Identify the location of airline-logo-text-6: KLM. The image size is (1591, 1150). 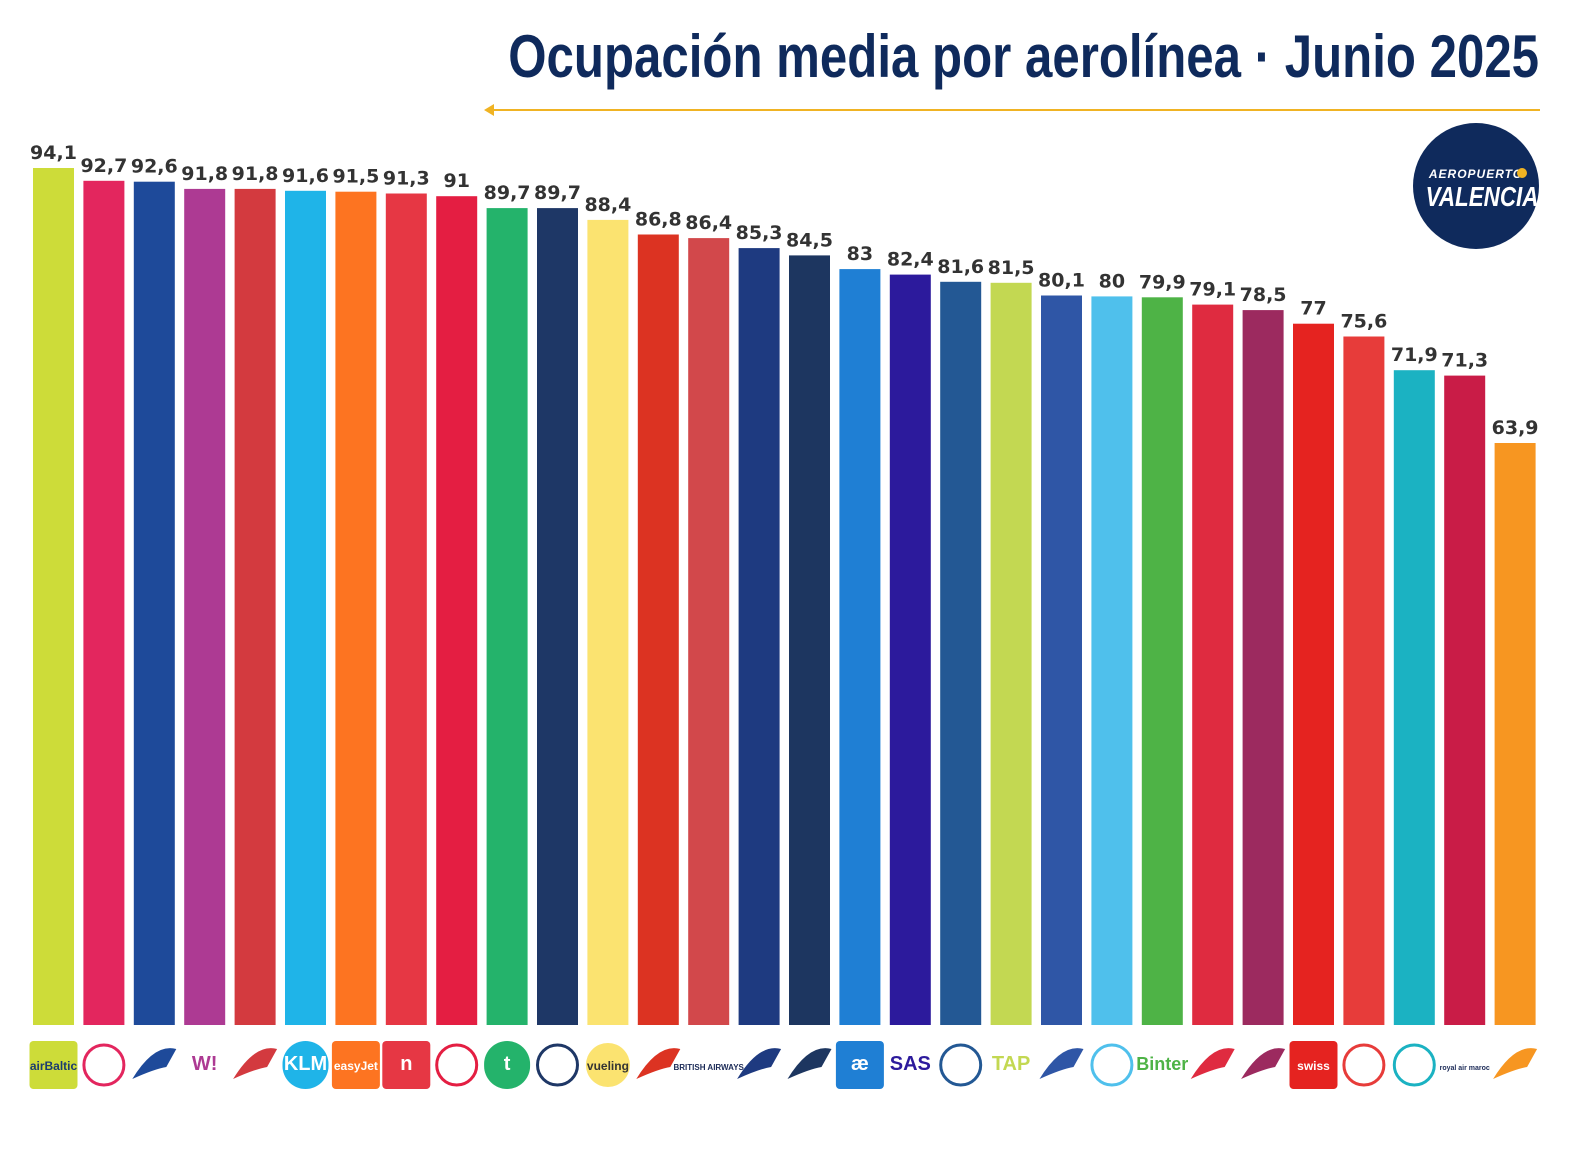
(305, 1064).